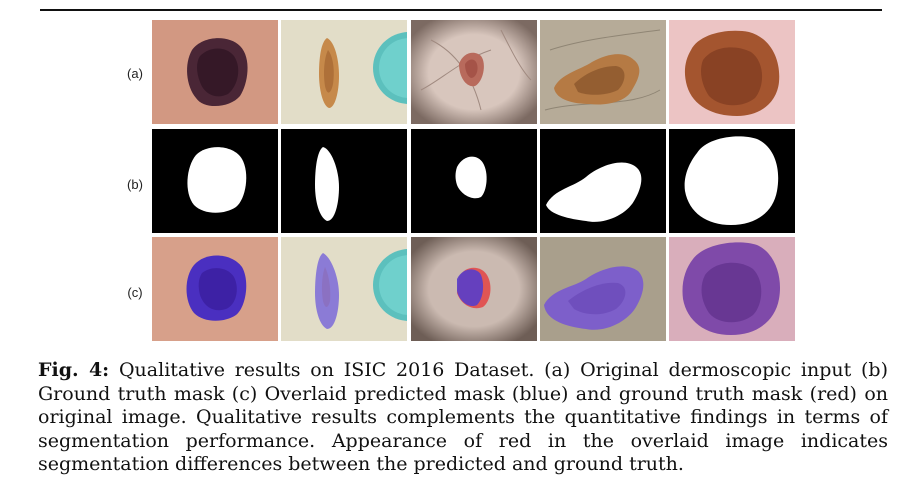  I want to click on mask-b4, so click(603, 181).